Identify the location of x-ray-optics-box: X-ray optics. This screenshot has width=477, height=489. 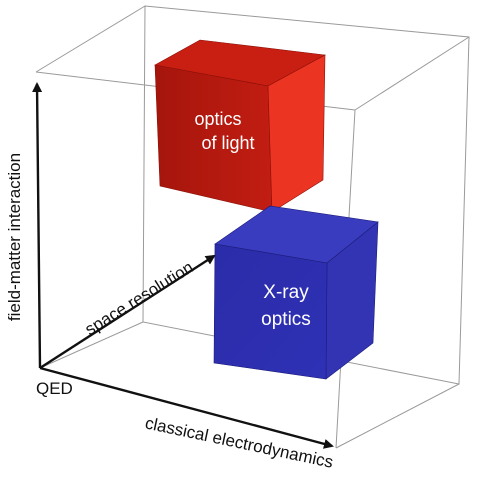
(296, 292).